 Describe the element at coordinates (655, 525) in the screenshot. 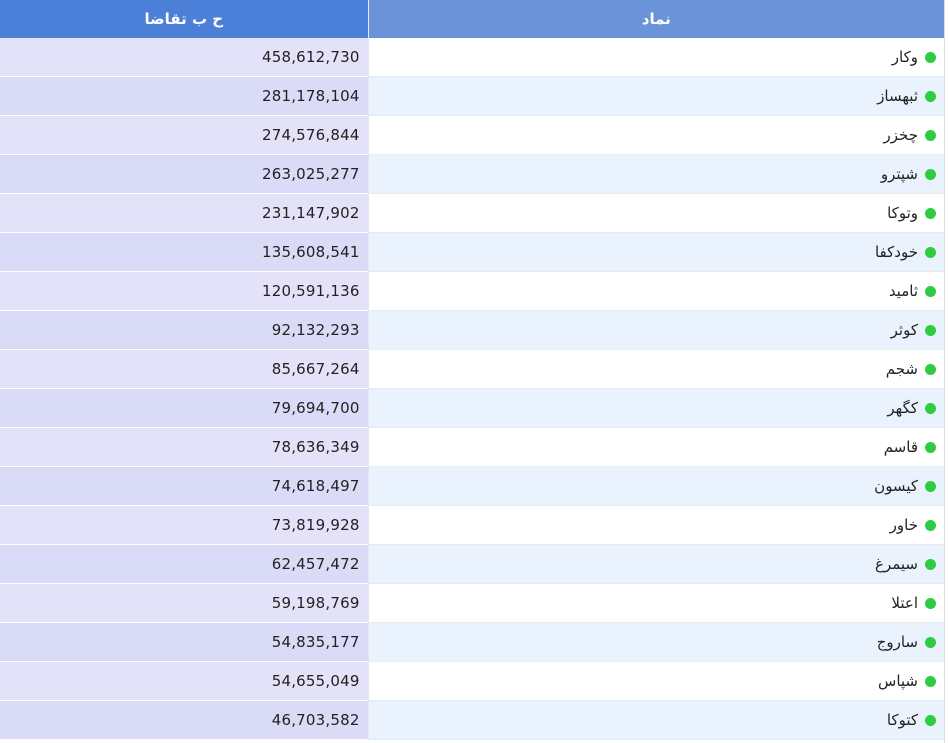

I see `symbol-cell: خاور` at that location.